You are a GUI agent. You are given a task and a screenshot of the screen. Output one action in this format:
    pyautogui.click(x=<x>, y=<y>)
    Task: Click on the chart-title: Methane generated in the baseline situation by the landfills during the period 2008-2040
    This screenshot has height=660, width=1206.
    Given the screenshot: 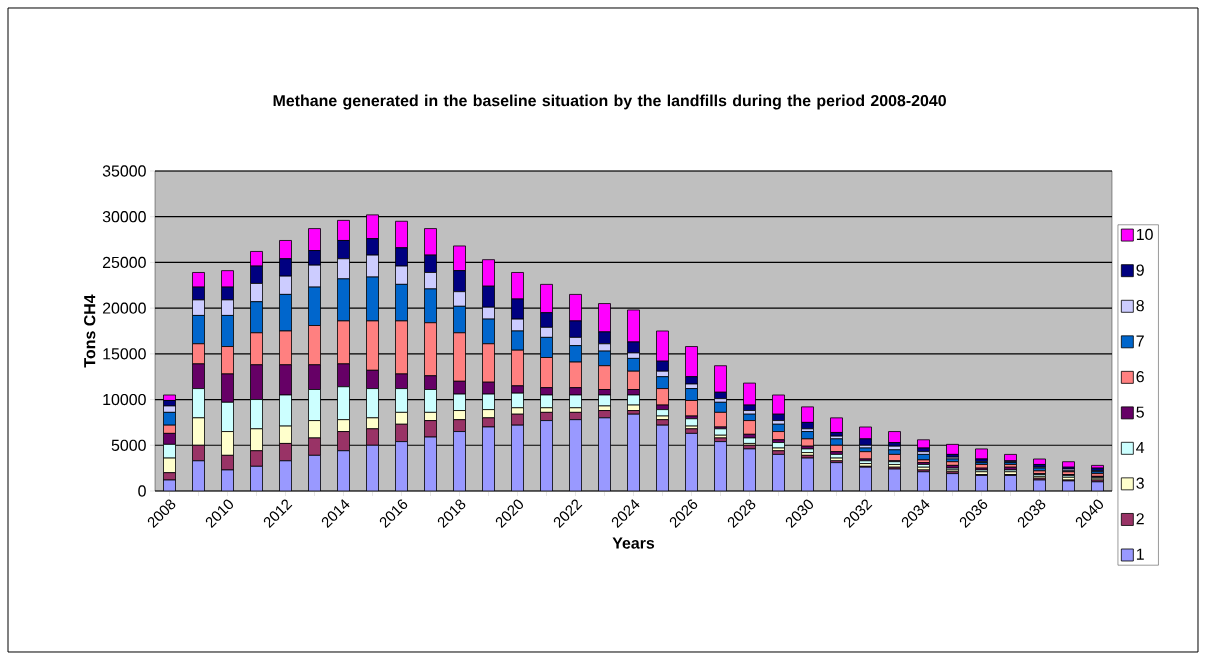 What is the action you would take?
    pyautogui.click(x=609, y=102)
    